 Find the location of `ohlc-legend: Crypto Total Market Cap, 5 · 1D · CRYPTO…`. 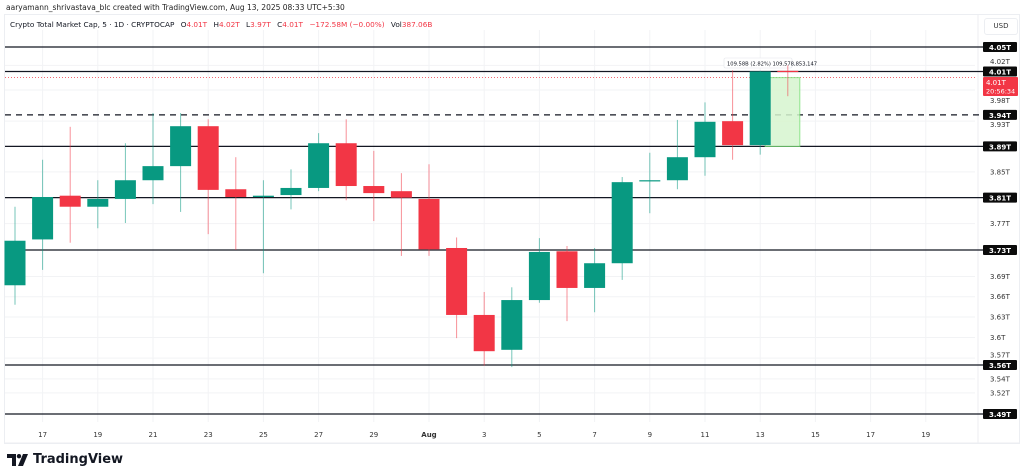

ohlc-legend: Crypto Total Market Cap, 5 · 1D · CRYPTO… is located at coordinates (221, 24).